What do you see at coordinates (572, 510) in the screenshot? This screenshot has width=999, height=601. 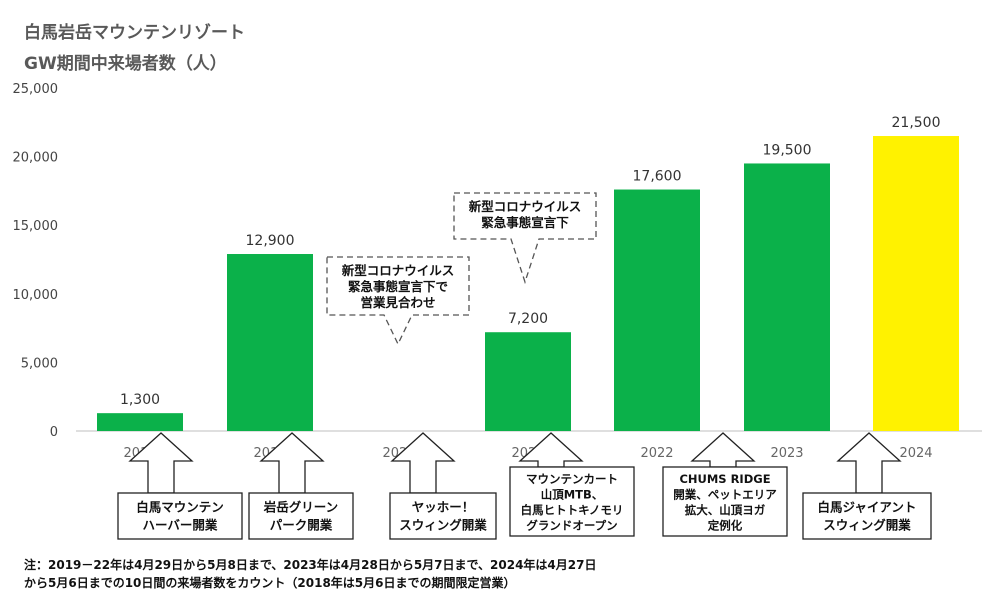 I see `event-text: 白馬ヒトトキノモリ` at bounding box center [572, 510].